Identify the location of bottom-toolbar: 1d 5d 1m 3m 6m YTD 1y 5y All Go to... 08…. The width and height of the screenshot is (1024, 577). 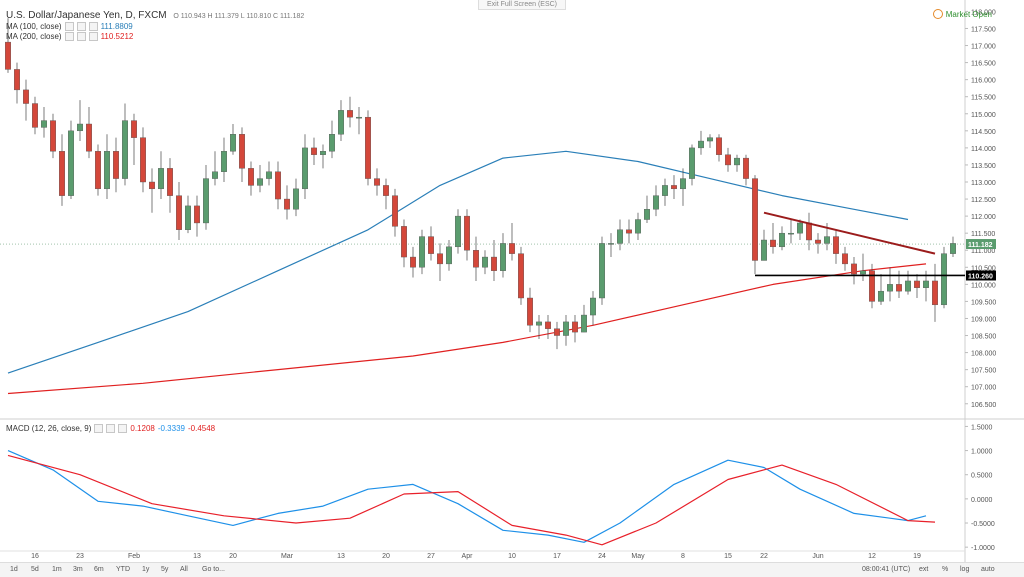
(512, 569).